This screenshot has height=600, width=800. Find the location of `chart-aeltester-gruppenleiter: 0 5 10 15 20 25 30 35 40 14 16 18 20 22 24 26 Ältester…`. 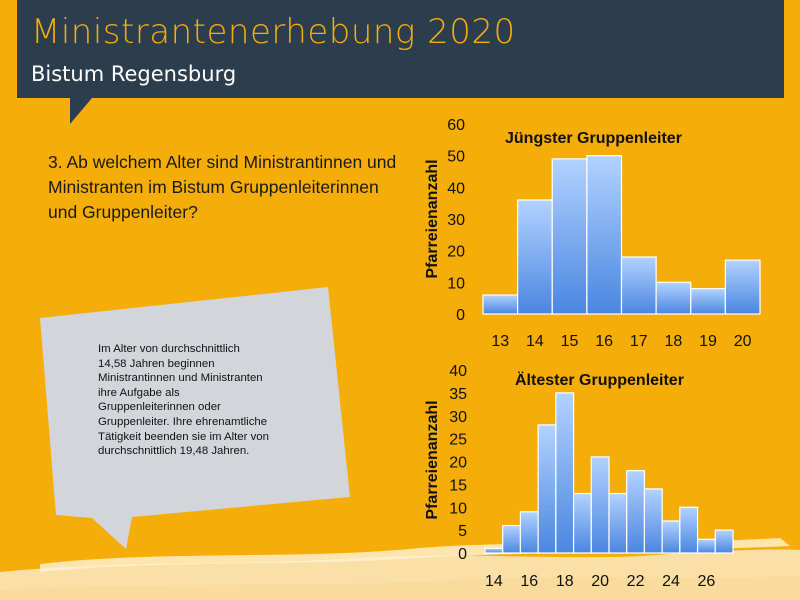

chart-aeltester-gruppenleiter: 0 5 10 15 20 25 30 35 40 14 16 18 20 22 24 26 Ältester… is located at coordinates (579, 476).